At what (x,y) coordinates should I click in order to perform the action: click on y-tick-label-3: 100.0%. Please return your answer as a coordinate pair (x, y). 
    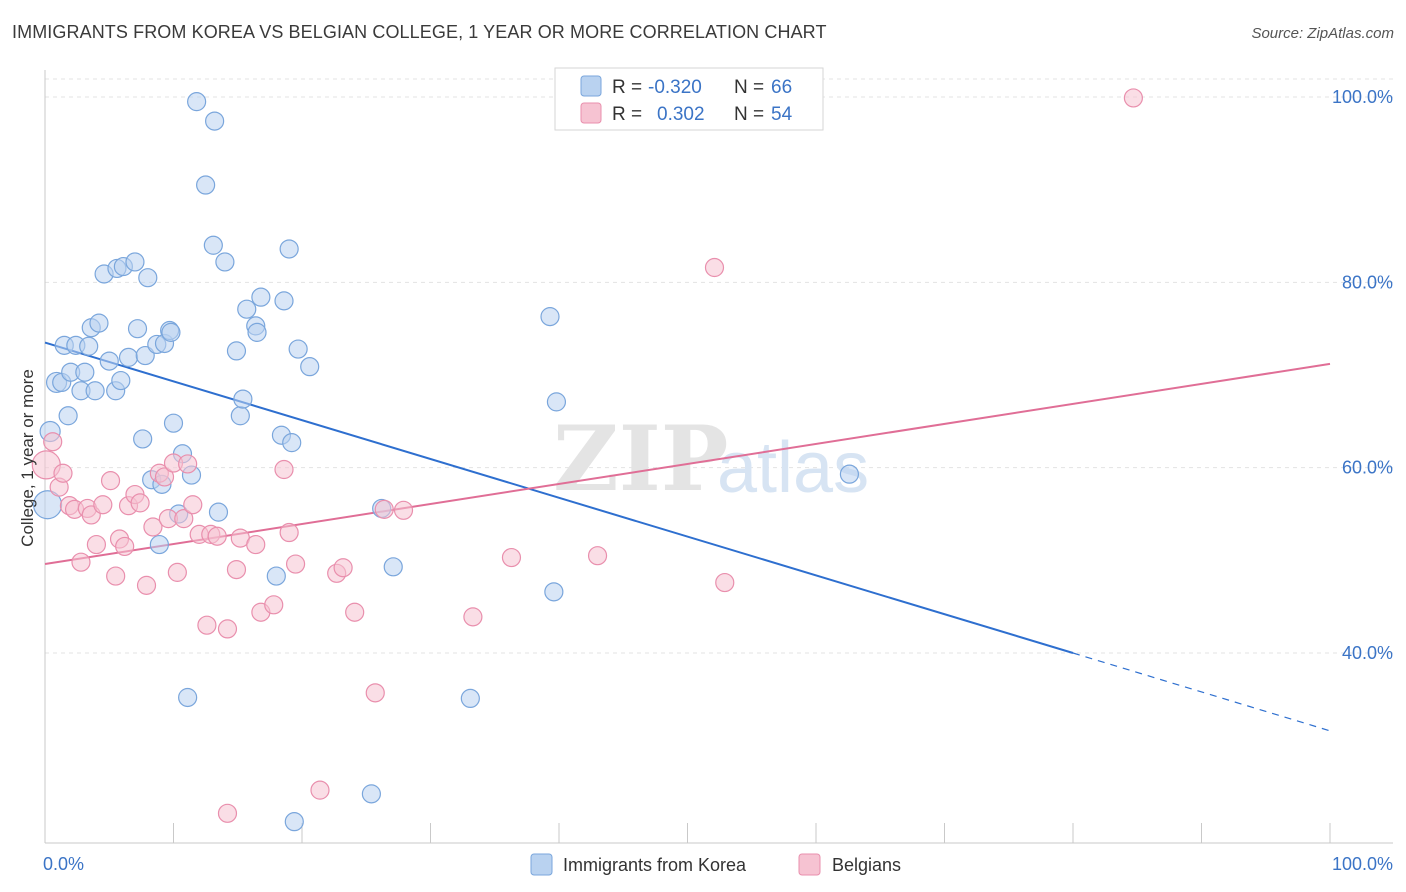
    Looking at the image, I should click on (1362, 97).